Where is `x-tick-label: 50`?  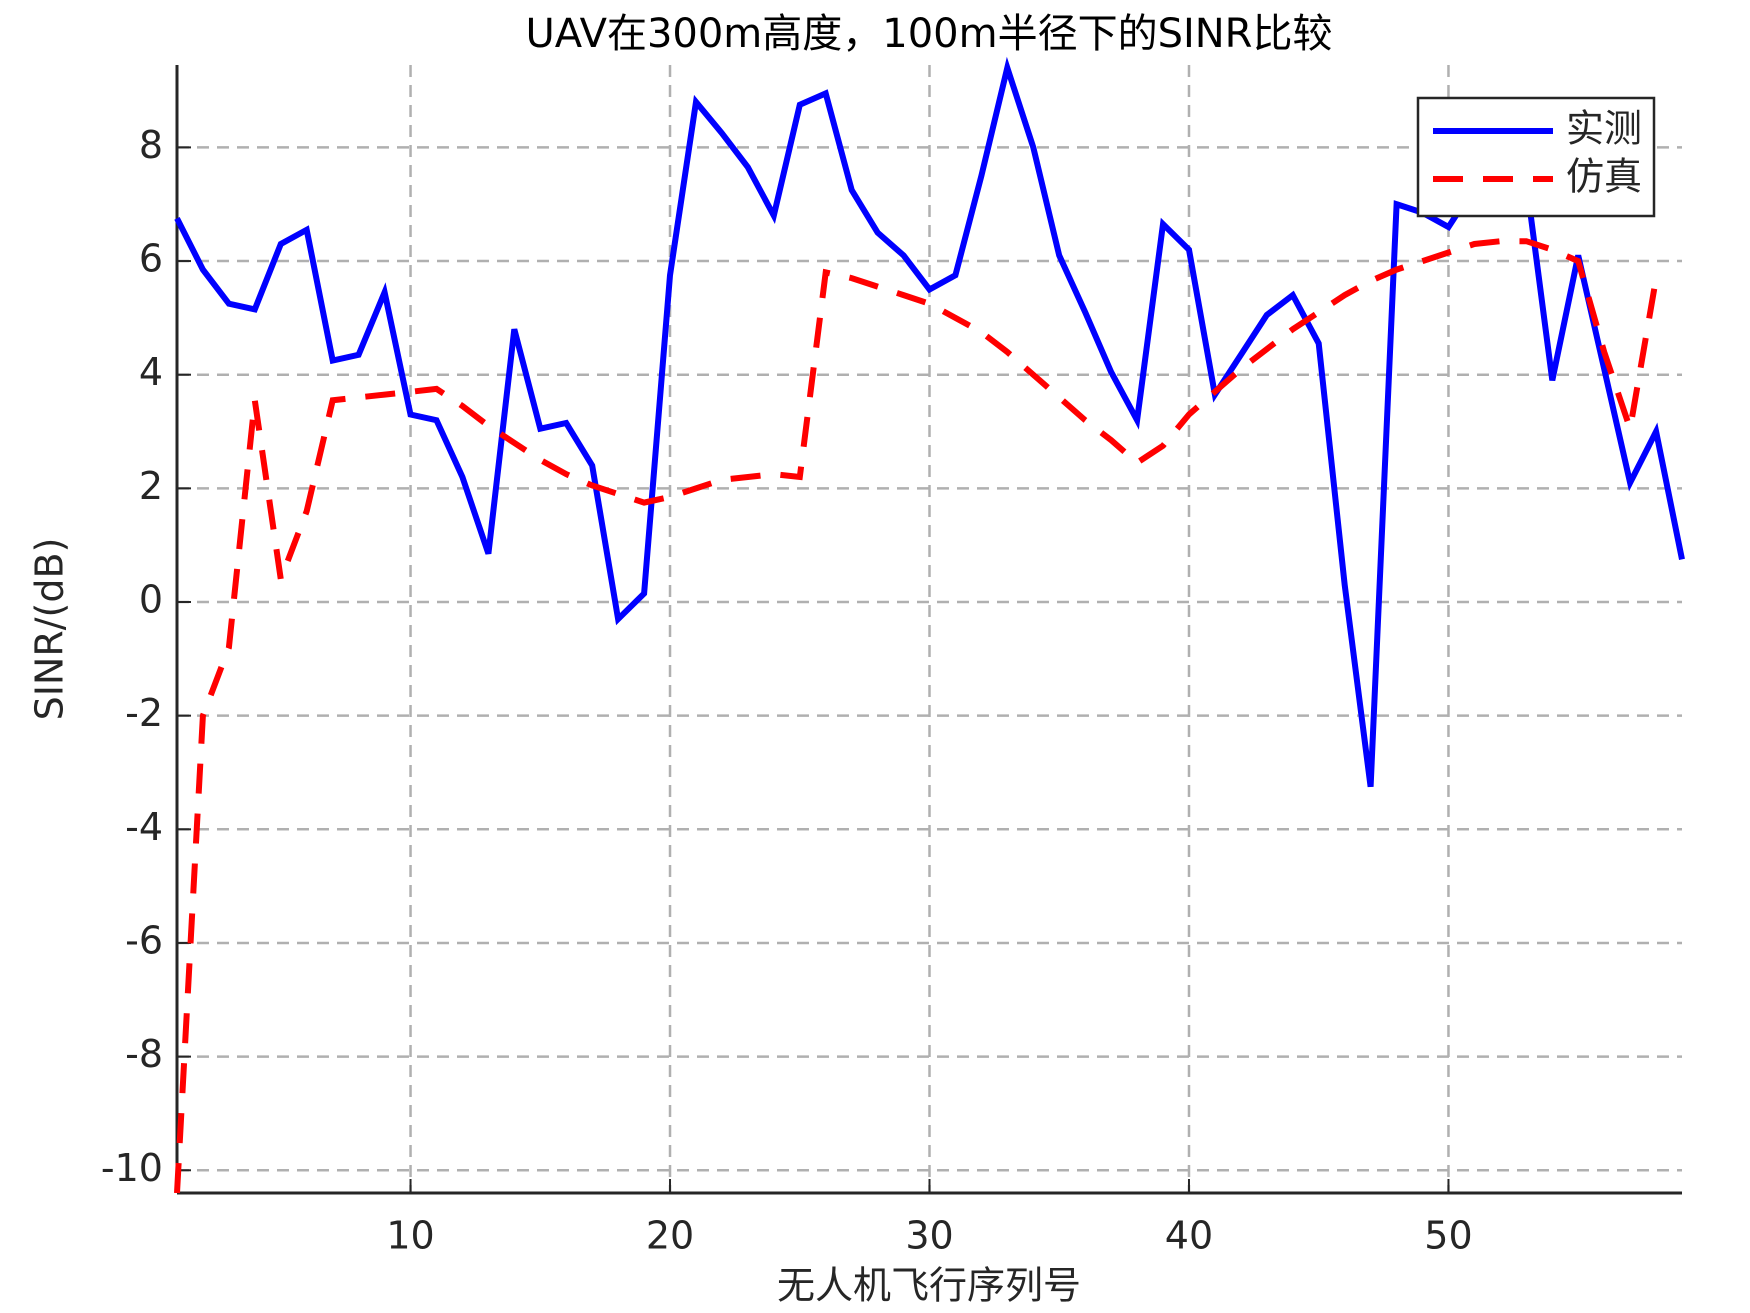 x-tick-label: 50 is located at coordinates (1448, 1236).